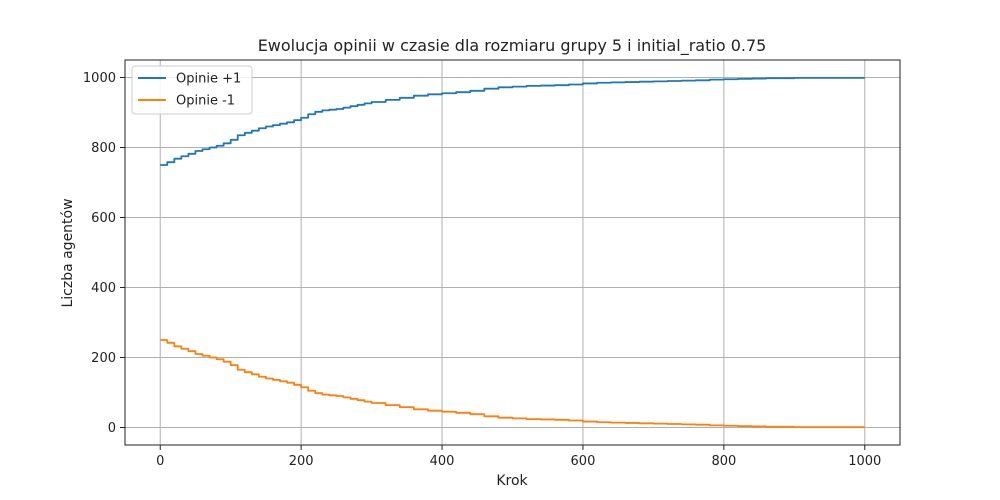  What do you see at coordinates (205, 101) in the screenshot?
I see `legend-label: Opinie -1` at bounding box center [205, 101].